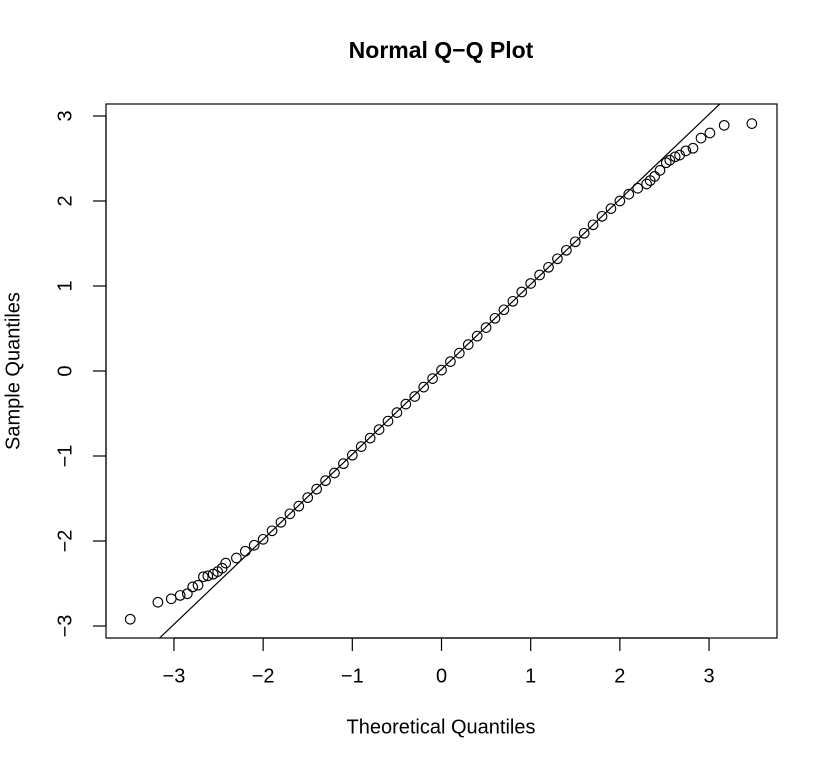  I want to click on x-tick-label: 2, so click(619, 676).